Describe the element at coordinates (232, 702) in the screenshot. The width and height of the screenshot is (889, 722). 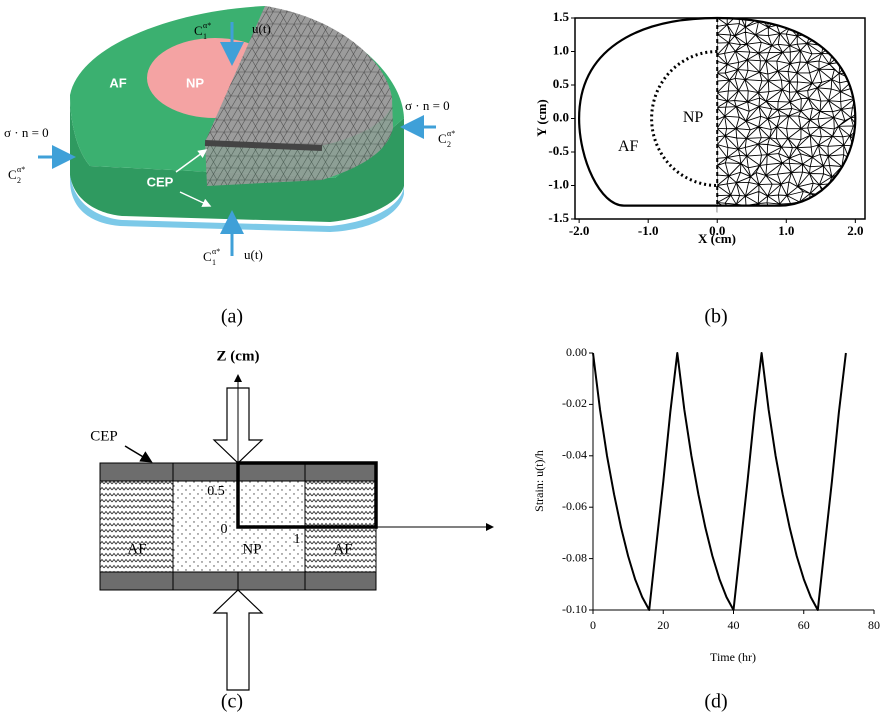
I see `panel-label: (c)` at that location.